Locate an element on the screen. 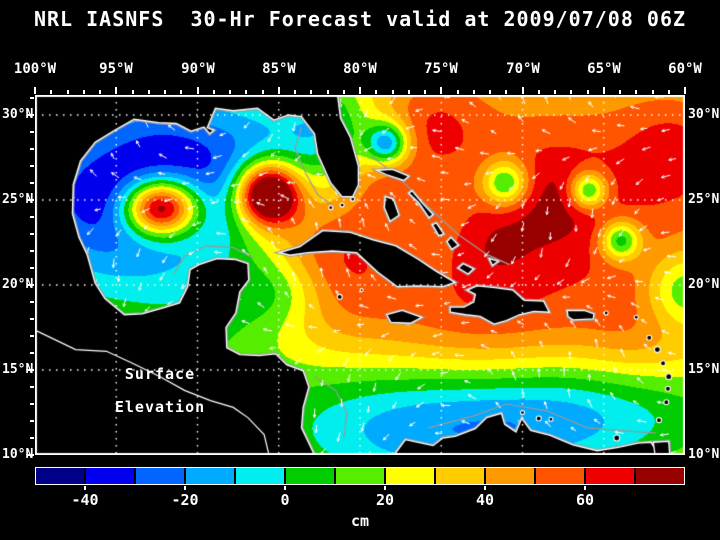  colorbar-tick-label: -20 is located at coordinates (185, 500).